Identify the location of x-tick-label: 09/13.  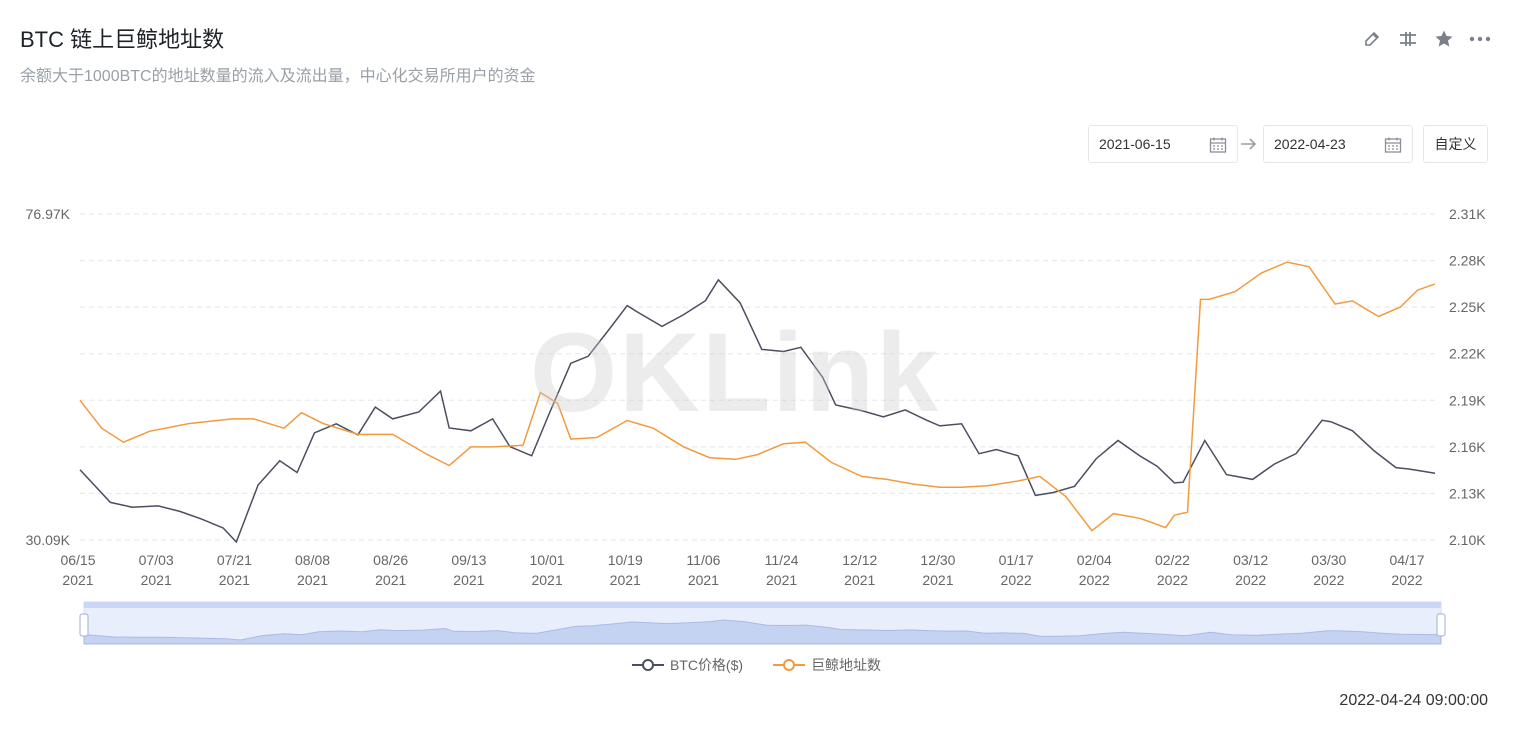
(468, 560).